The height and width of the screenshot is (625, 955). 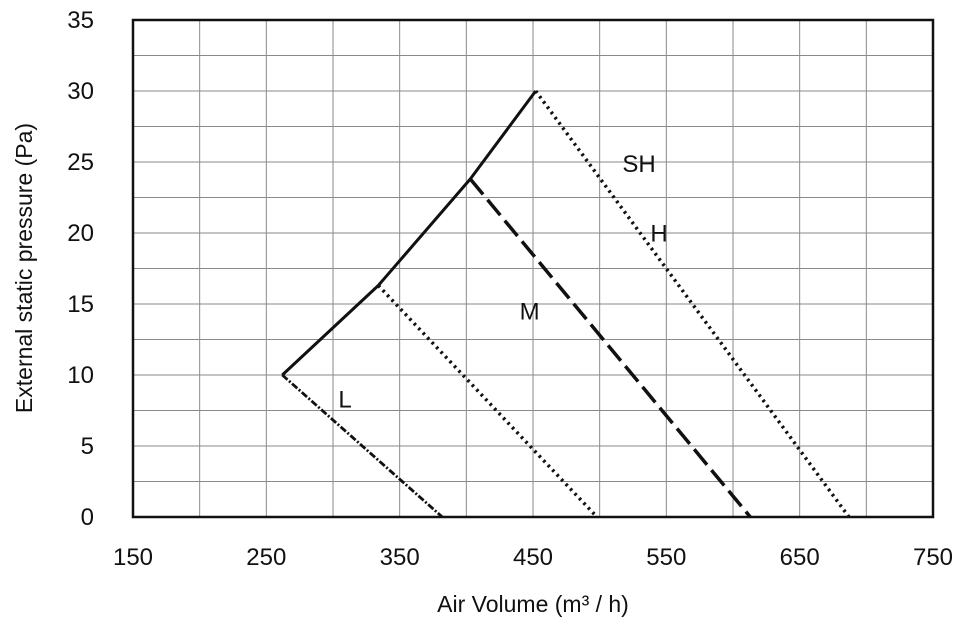 I want to click on curve-label-sh: SH, so click(x=638, y=164).